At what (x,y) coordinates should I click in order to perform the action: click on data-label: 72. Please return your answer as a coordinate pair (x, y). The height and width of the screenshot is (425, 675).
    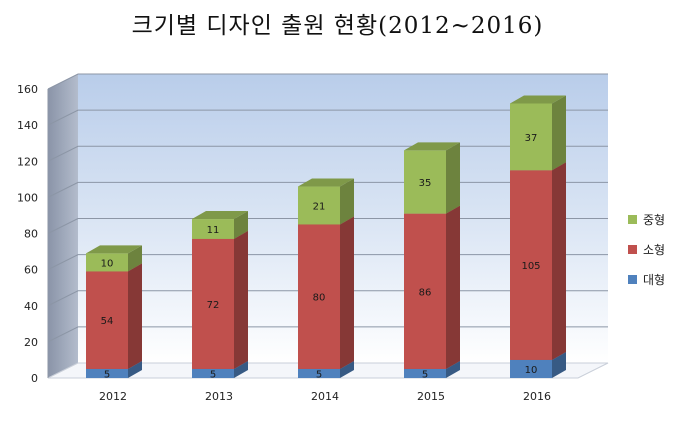
    Looking at the image, I should click on (213, 305).